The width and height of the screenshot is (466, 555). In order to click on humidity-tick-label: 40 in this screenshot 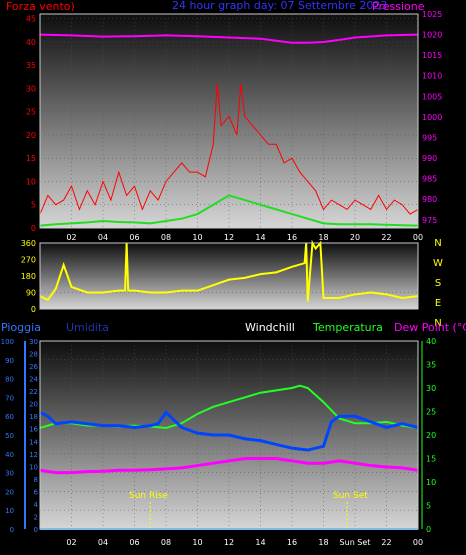, I will do `click(9, 455)`.